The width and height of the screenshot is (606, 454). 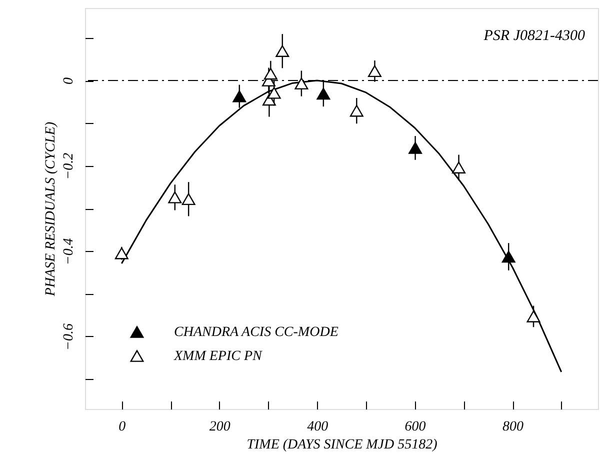 What do you see at coordinates (534, 36) in the screenshot?
I see `annotation: PSR J0821-4300` at bounding box center [534, 36].